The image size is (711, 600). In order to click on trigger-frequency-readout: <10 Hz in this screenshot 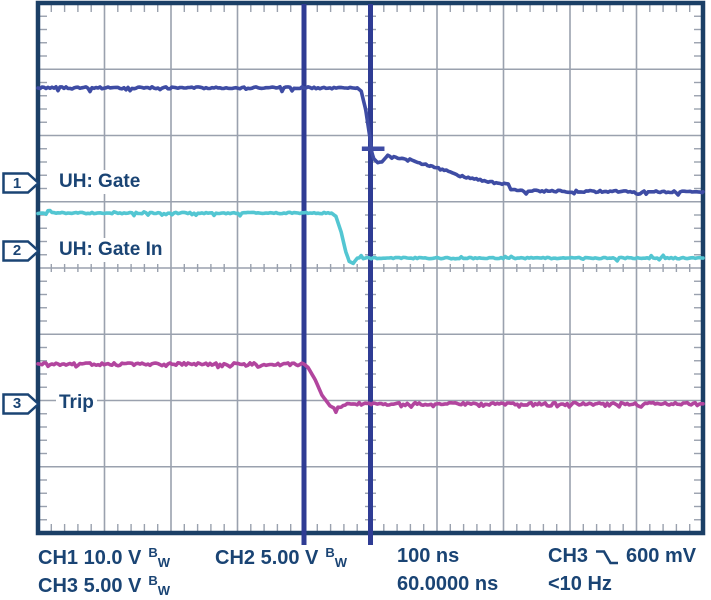, I will do `click(580, 584)`.